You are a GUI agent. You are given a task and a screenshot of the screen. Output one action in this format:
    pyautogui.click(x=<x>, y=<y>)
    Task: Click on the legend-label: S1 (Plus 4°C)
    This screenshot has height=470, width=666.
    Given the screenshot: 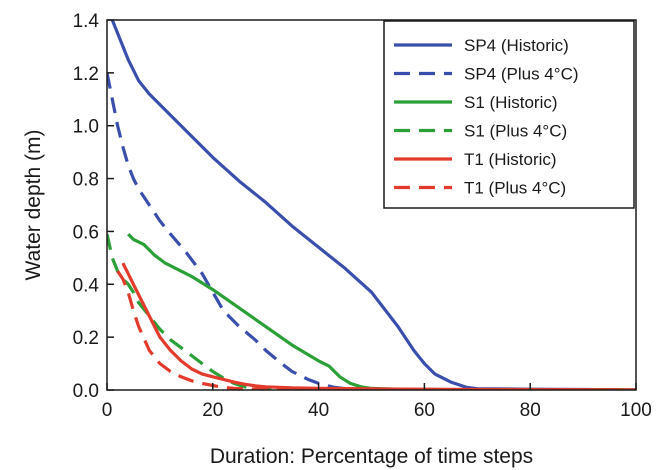 What is the action you would take?
    pyautogui.click(x=515, y=131)
    